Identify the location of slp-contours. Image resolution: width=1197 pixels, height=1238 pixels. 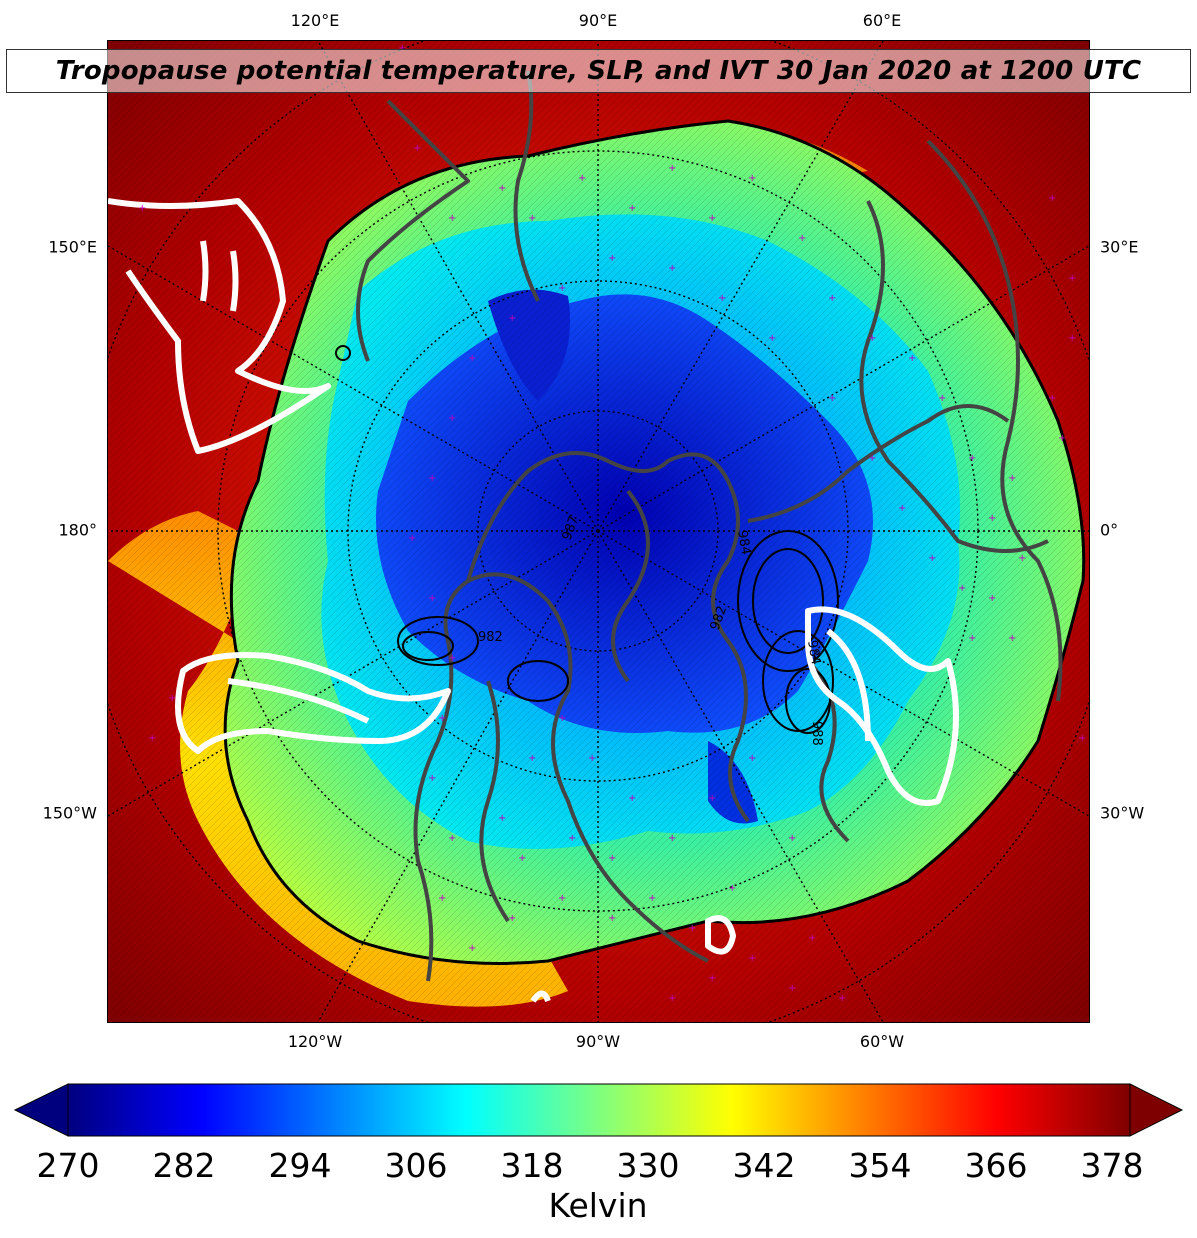
(587, 539).